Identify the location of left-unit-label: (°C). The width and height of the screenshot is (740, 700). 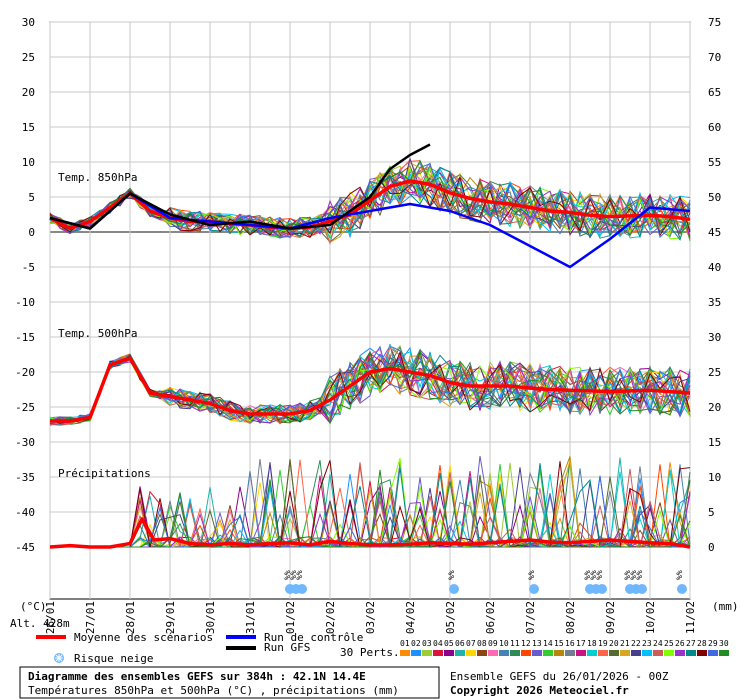
(33, 606).